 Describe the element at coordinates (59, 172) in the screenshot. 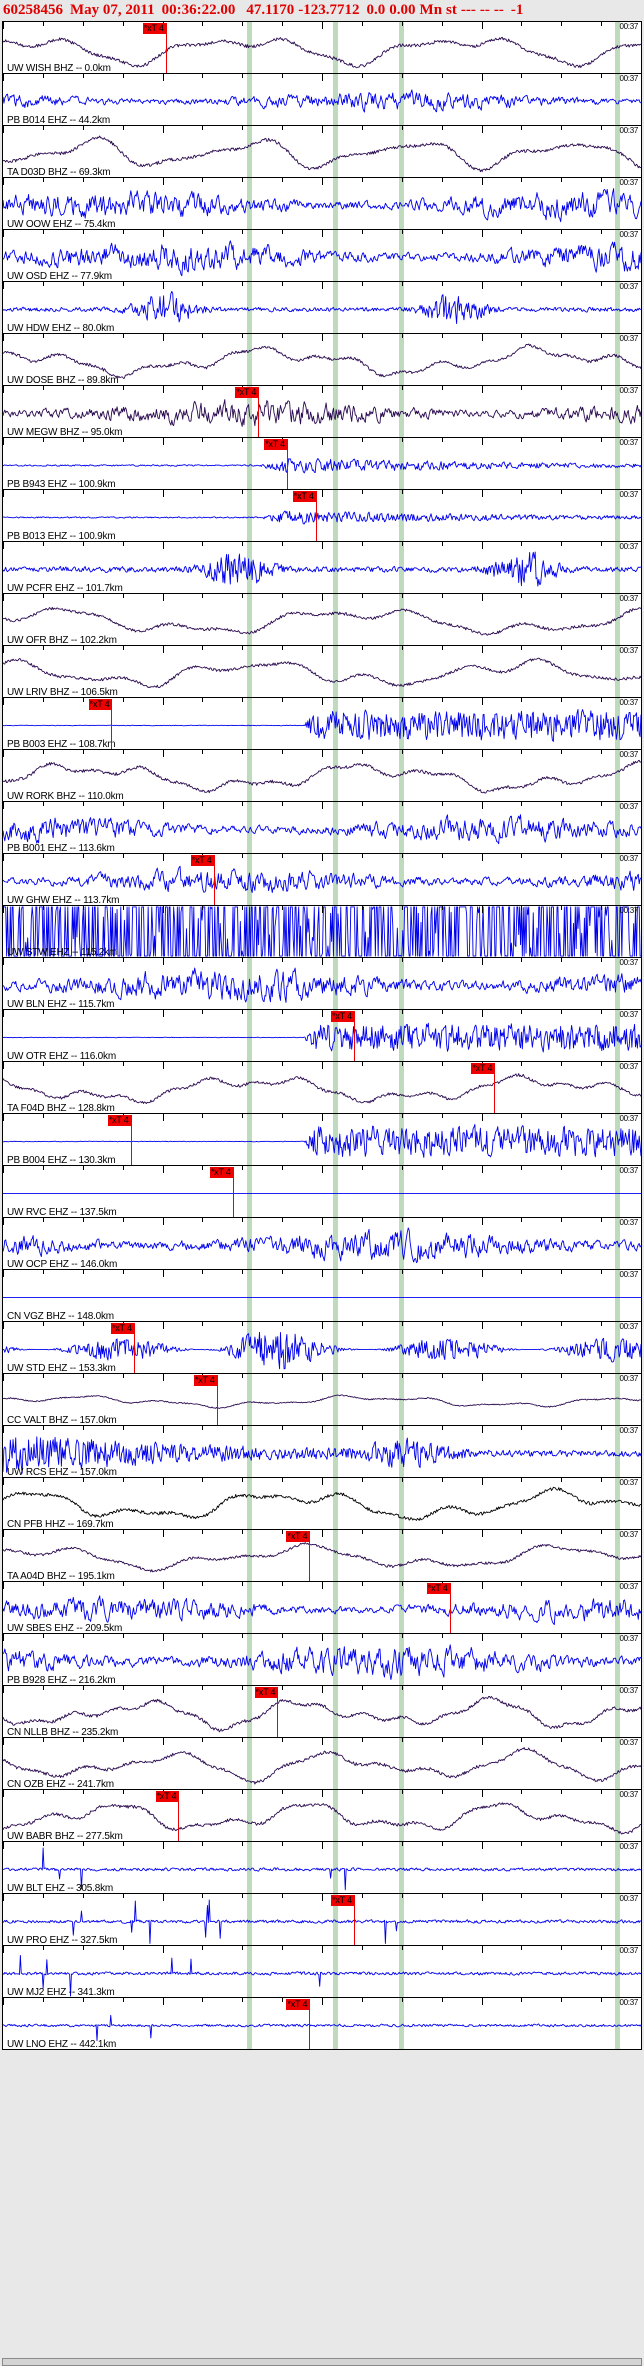

I see `station-label: TA D03D BHZ -- 69.3km` at that location.